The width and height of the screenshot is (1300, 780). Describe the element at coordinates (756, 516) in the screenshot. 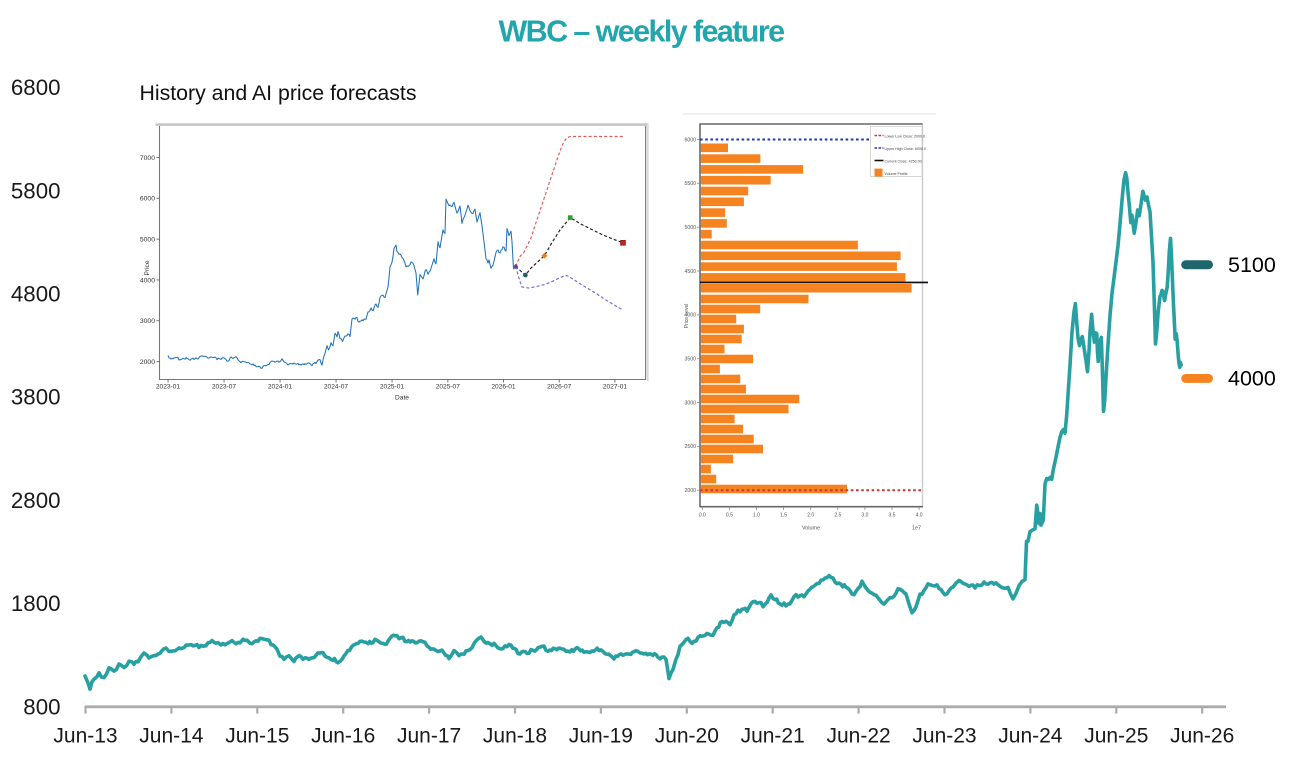

I see `svg-text: 1.0` at that location.